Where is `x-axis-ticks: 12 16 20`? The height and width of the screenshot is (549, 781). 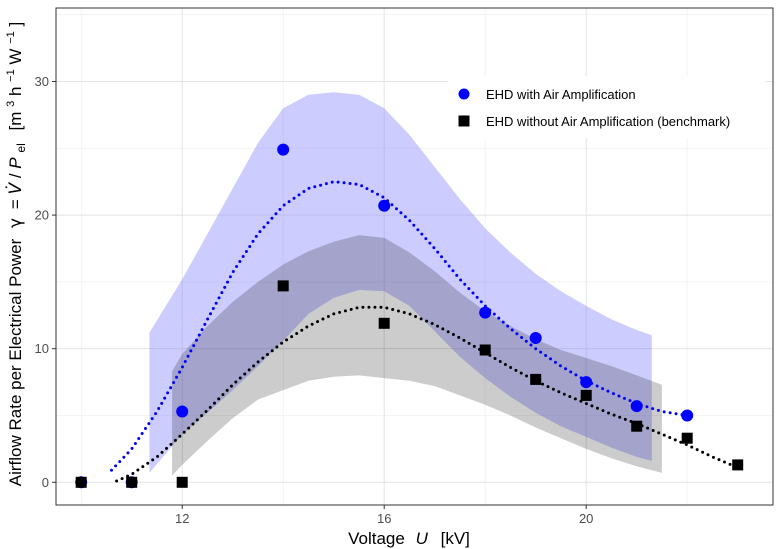 x-axis-ticks: 12 16 20 is located at coordinates (384, 515).